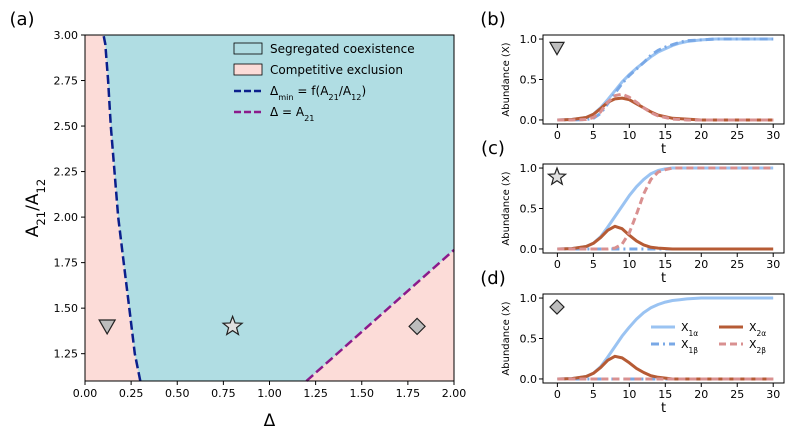 The width and height of the screenshot is (793, 437). What do you see at coordinates (753, 344) in the screenshot?
I see `legend-label-x2b-part: X` at bounding box center [753, 344].